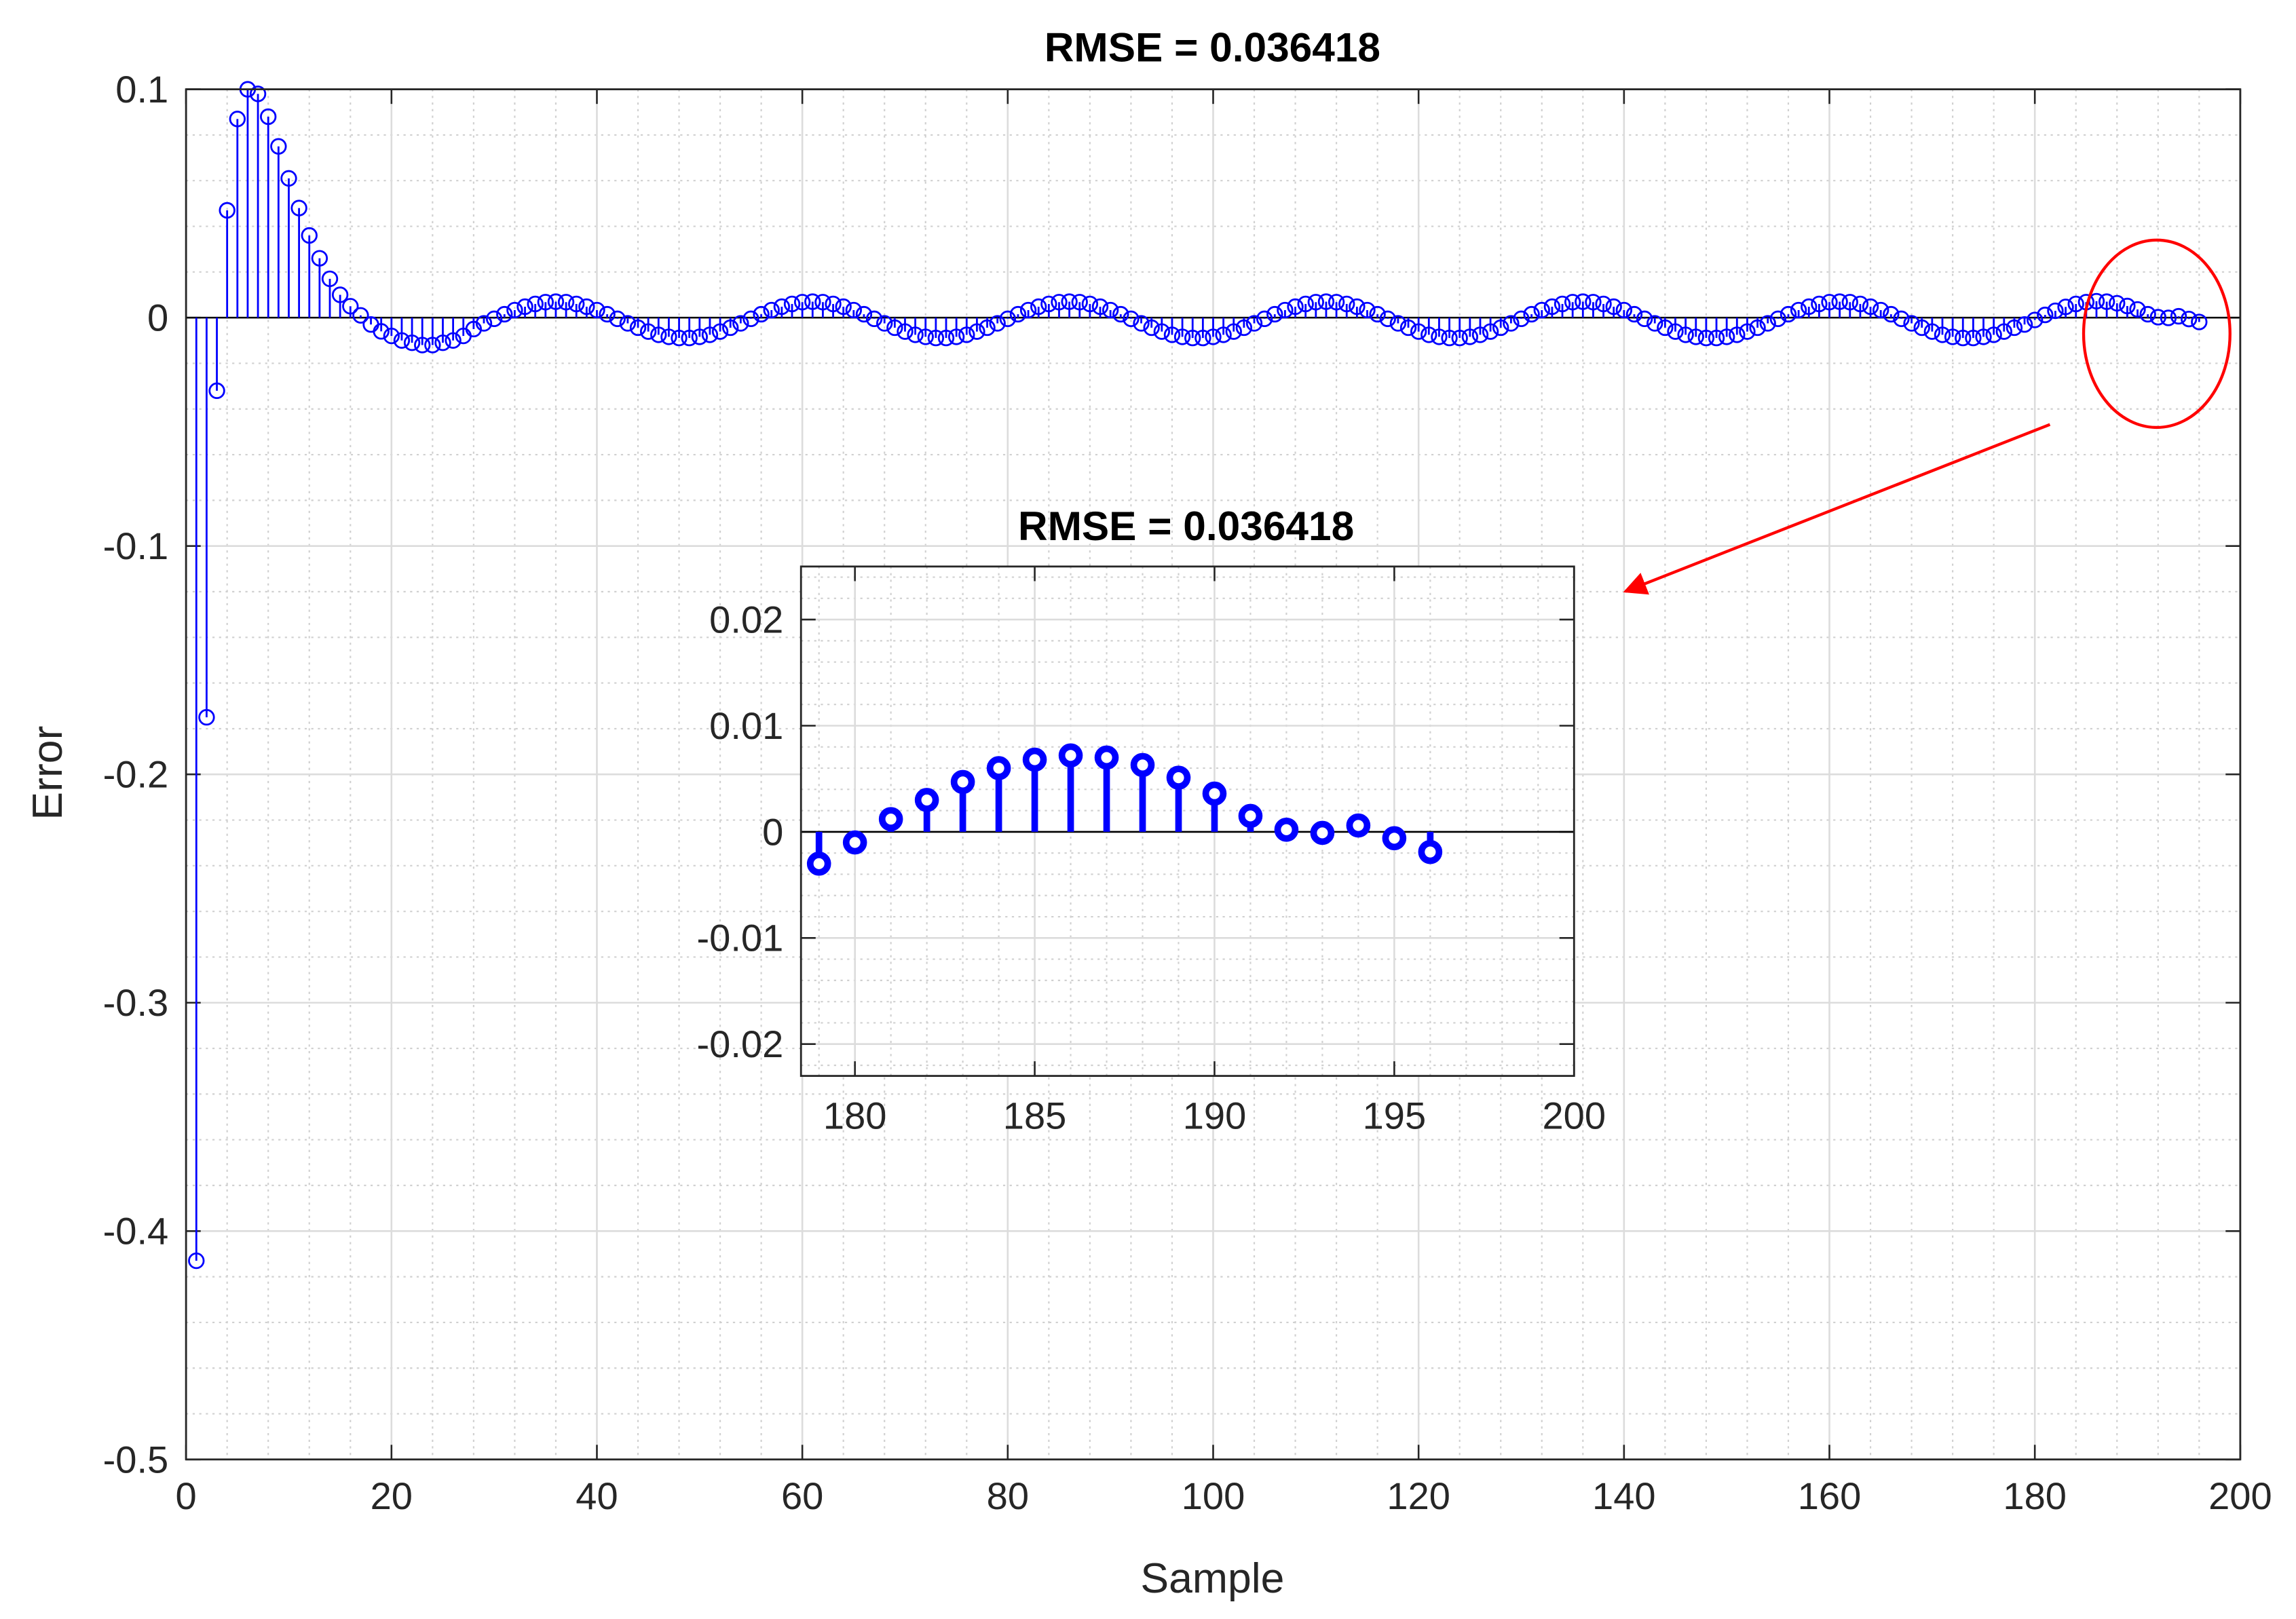  I want to click on x-tick-label: 195, so click(1395, 1116).